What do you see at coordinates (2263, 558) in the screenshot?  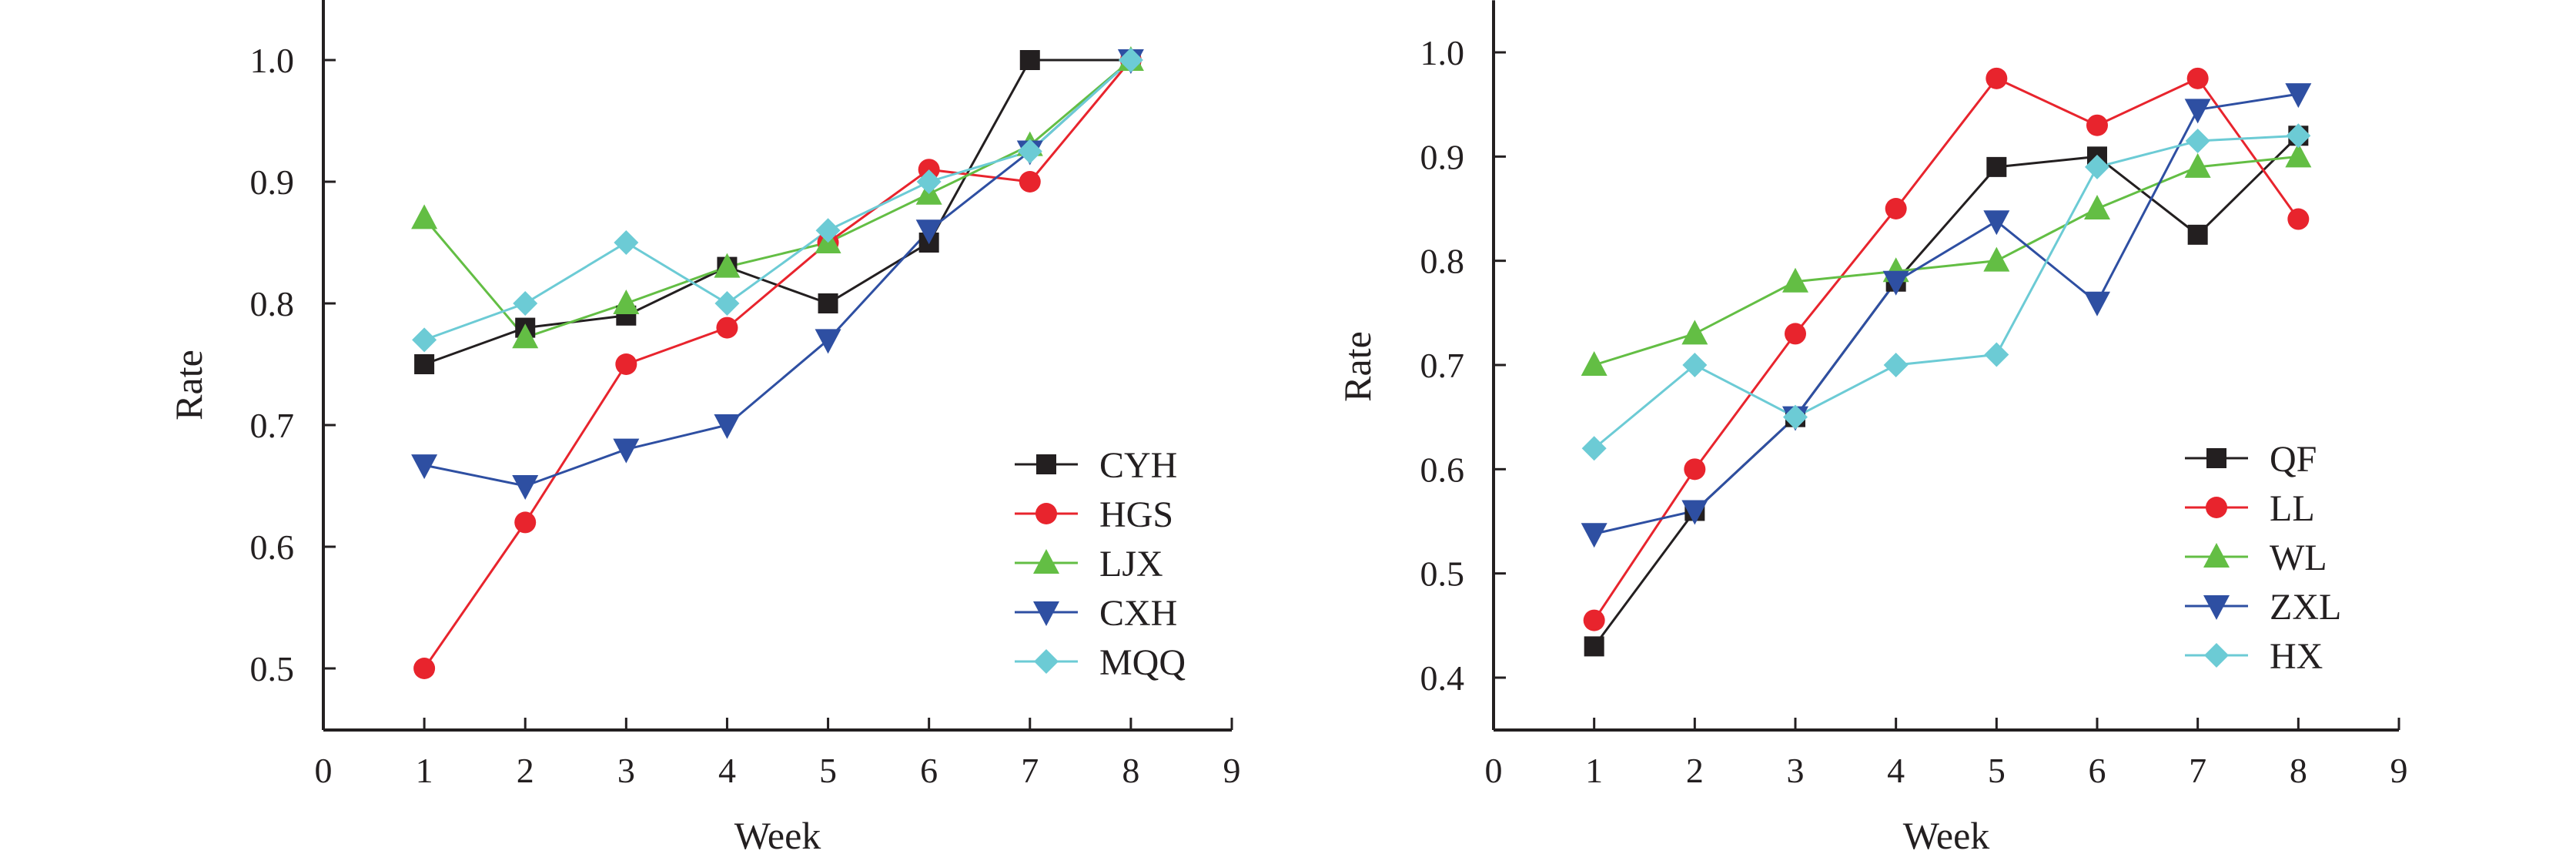 I see `chart-2-legend: QF LL WL ZXL HX` at bounding box center [2263, 558].